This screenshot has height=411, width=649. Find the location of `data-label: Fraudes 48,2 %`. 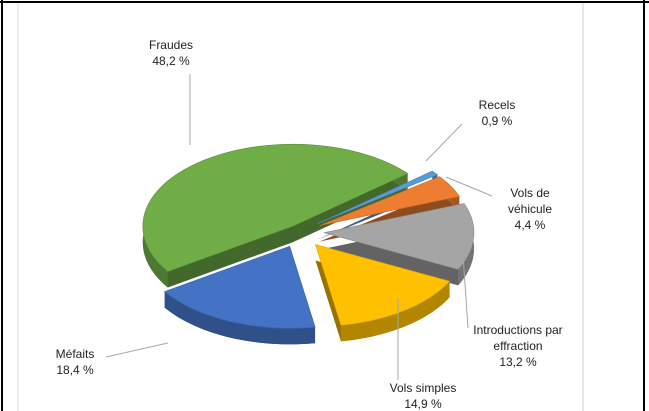

data-label: Fraudes 48,2 % is located at coordinates (171, 53).